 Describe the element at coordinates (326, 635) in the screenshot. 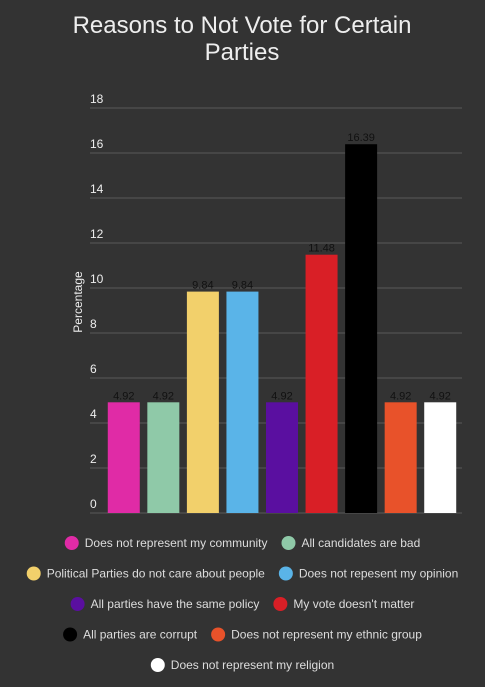

I see `legend-label: Does not represent my ethnic group` at that location.